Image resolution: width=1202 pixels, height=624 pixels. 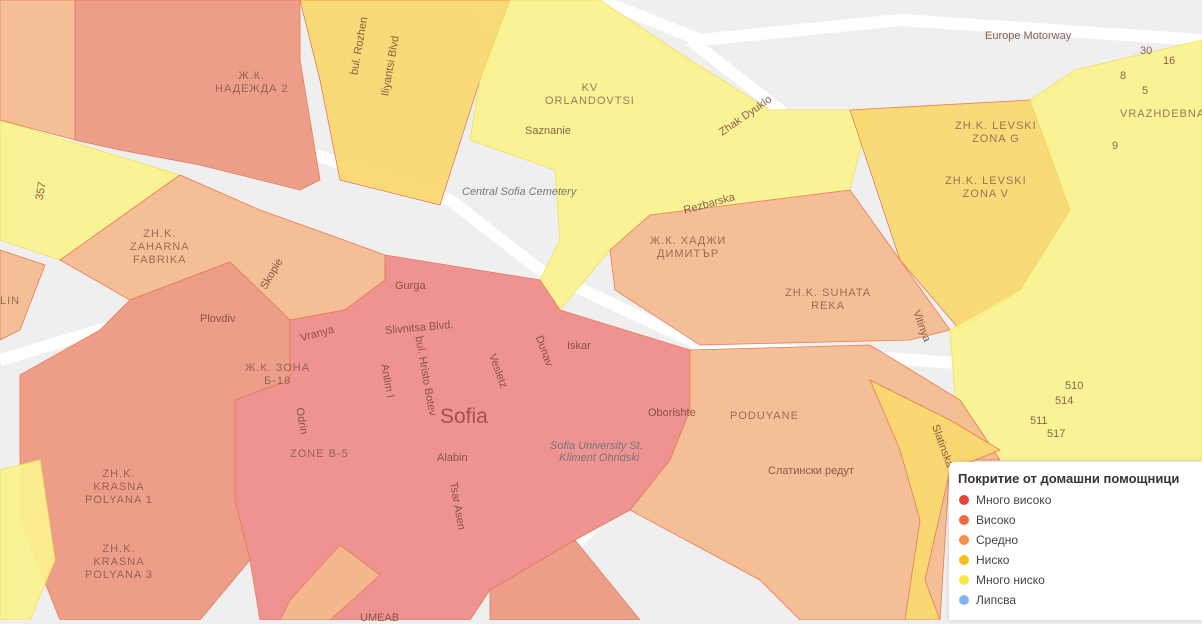 I want to click on legend-item: Много ниско, so click(x=1080, y=580).